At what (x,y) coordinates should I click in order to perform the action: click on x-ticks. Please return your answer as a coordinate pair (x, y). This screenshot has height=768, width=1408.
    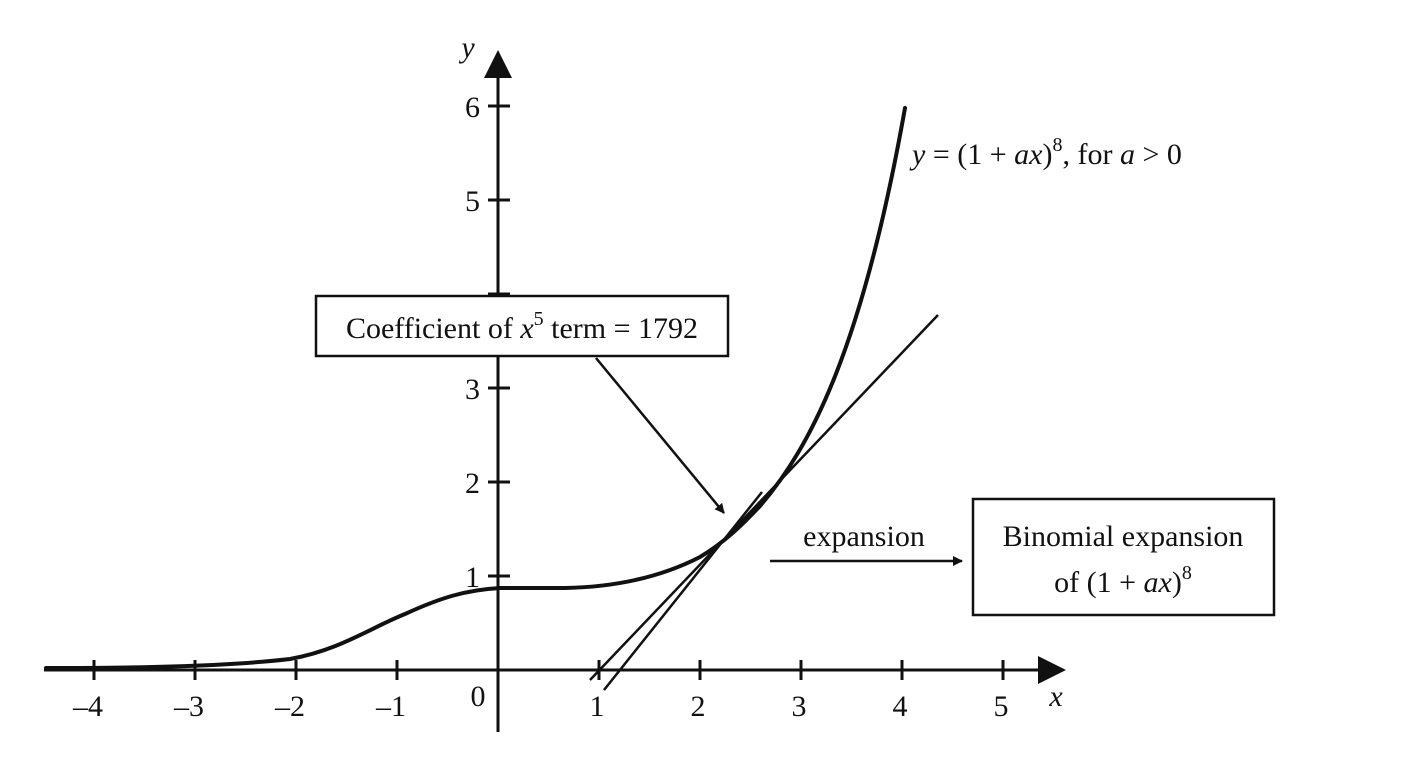
    Looking at the image, I should click on (548, 670).